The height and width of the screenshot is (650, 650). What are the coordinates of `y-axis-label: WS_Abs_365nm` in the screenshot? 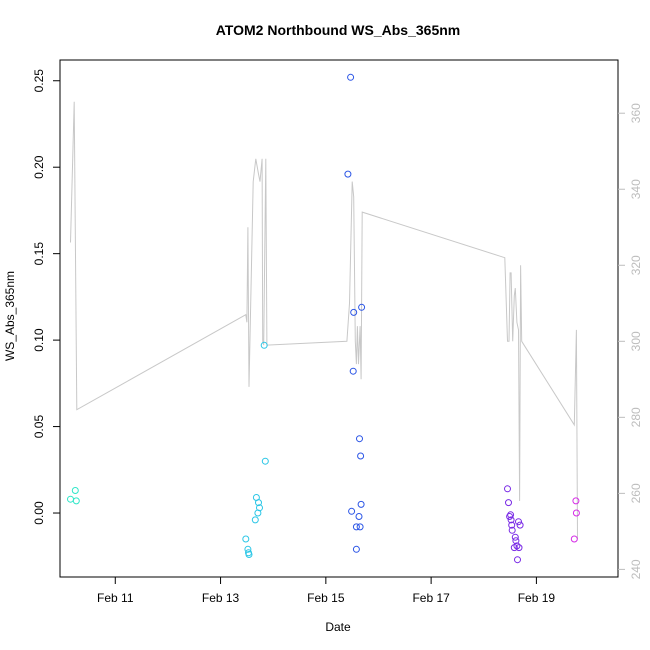 It's located at (10, 316).